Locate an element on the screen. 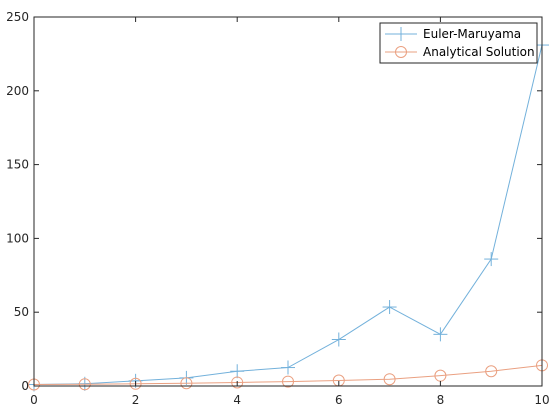 The height and width of the screenshot is (420, 560). legend-marker-circle is located at coordinates (401, 52).